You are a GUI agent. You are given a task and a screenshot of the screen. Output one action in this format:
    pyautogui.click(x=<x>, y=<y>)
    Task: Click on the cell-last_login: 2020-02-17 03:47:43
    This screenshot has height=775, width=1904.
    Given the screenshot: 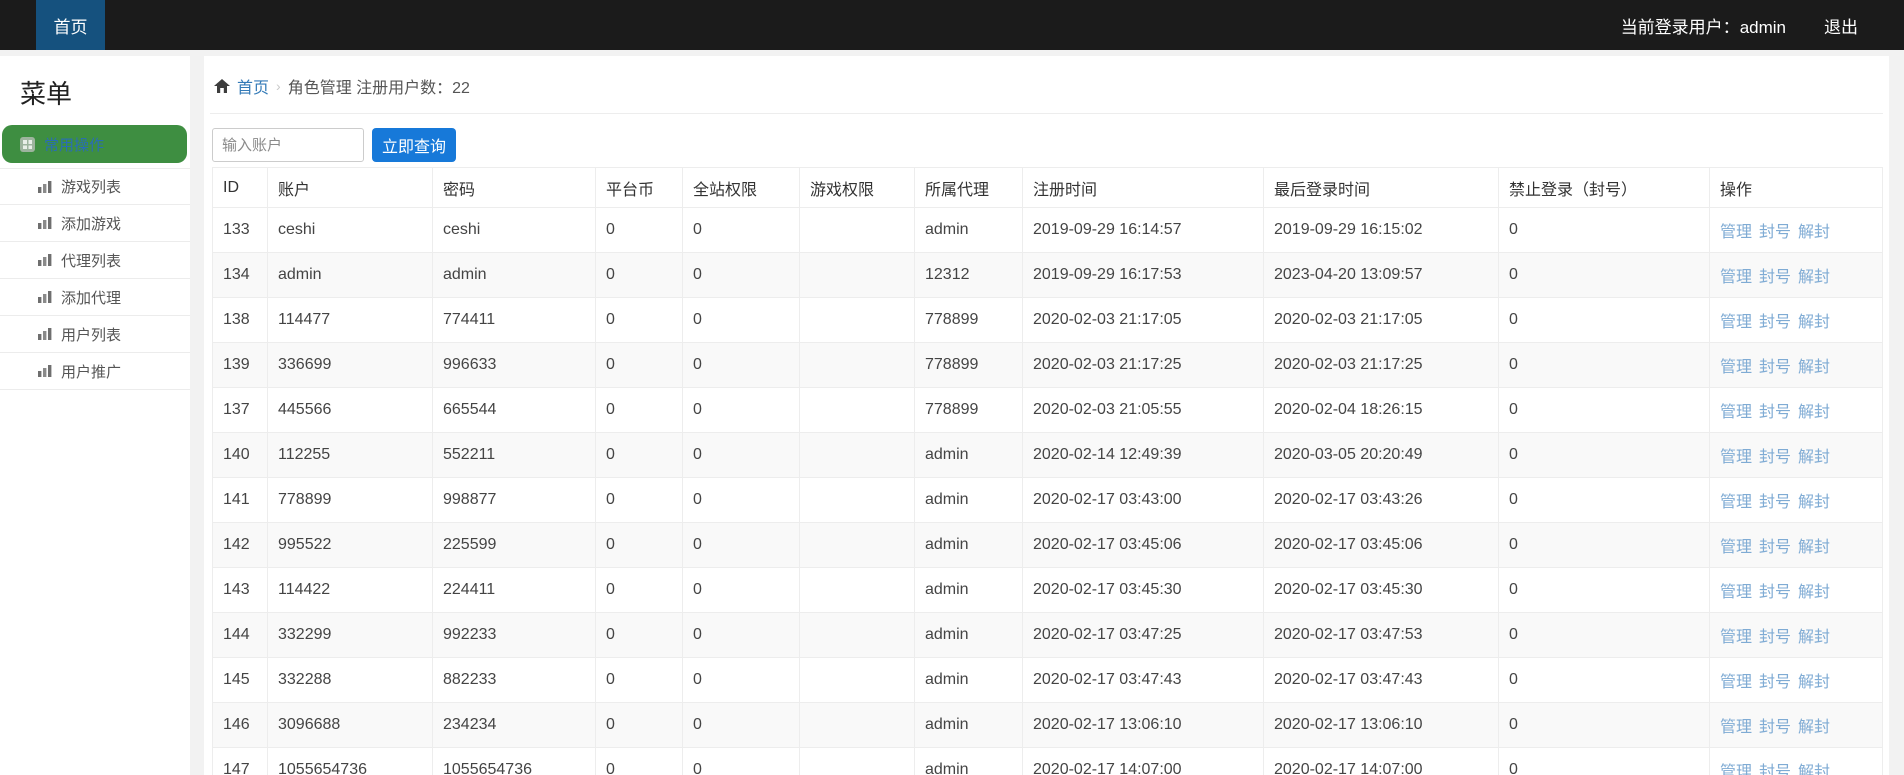 What is the action you would take?
    pyautogui.click(x=1381, y=680)
    